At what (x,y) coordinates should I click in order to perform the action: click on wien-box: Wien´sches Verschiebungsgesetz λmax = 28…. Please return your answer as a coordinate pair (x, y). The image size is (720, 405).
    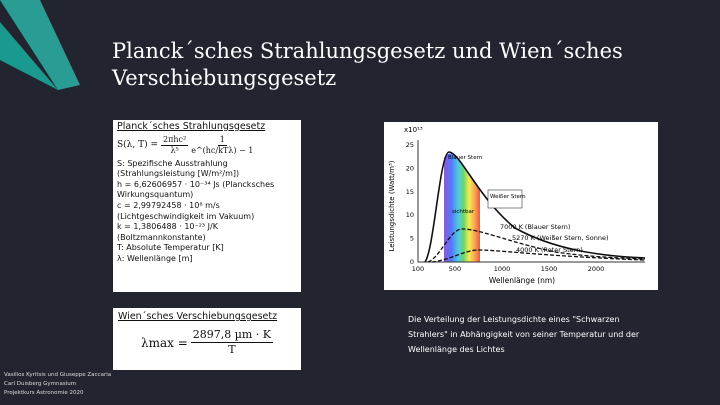
    Looking at the image, I should click on (207, 339).